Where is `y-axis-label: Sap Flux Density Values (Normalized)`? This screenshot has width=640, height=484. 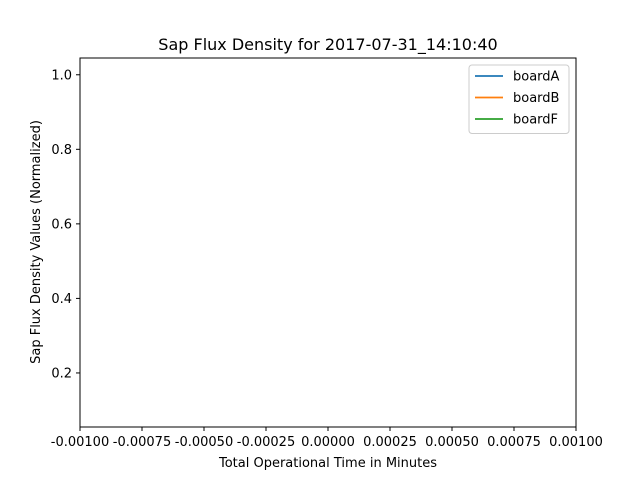 y-axis-label: Sap Flux Density Values (Normalized) is located at coordinates (36, 242).